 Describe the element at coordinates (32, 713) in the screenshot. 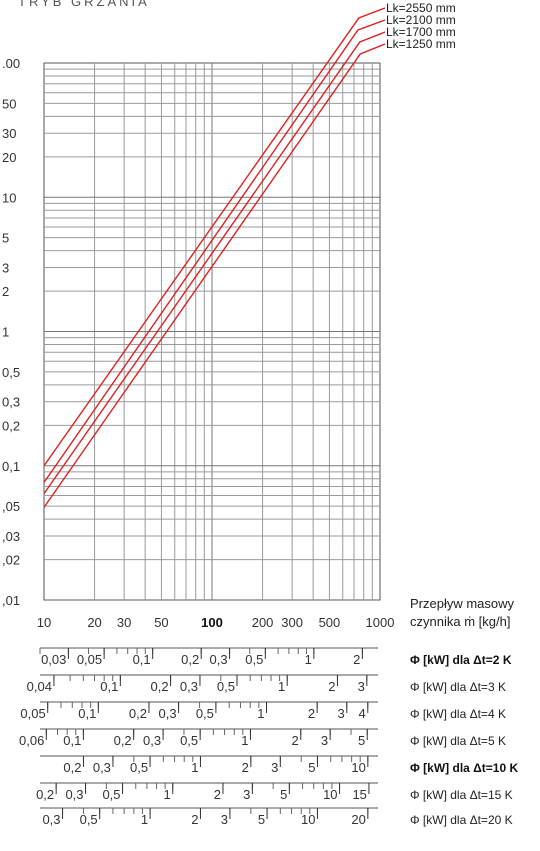

I see `scale-tick-label: 0,05` at that location.